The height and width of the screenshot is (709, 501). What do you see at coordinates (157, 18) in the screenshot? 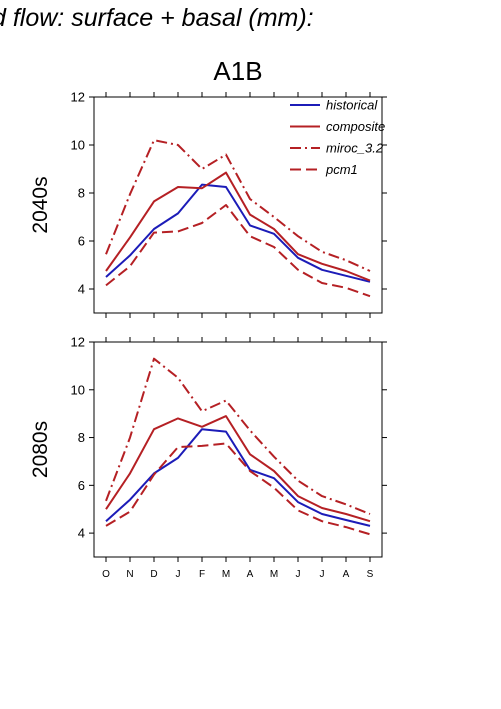
I see `figure-title: d flow: surface + basal (mm):` at bounding box center [157, 18].